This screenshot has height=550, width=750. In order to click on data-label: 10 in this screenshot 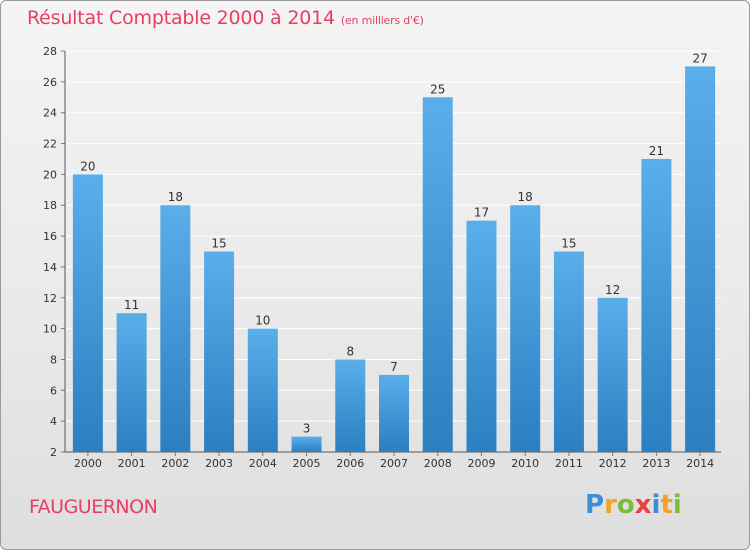, I will do `click(262, 321)`.